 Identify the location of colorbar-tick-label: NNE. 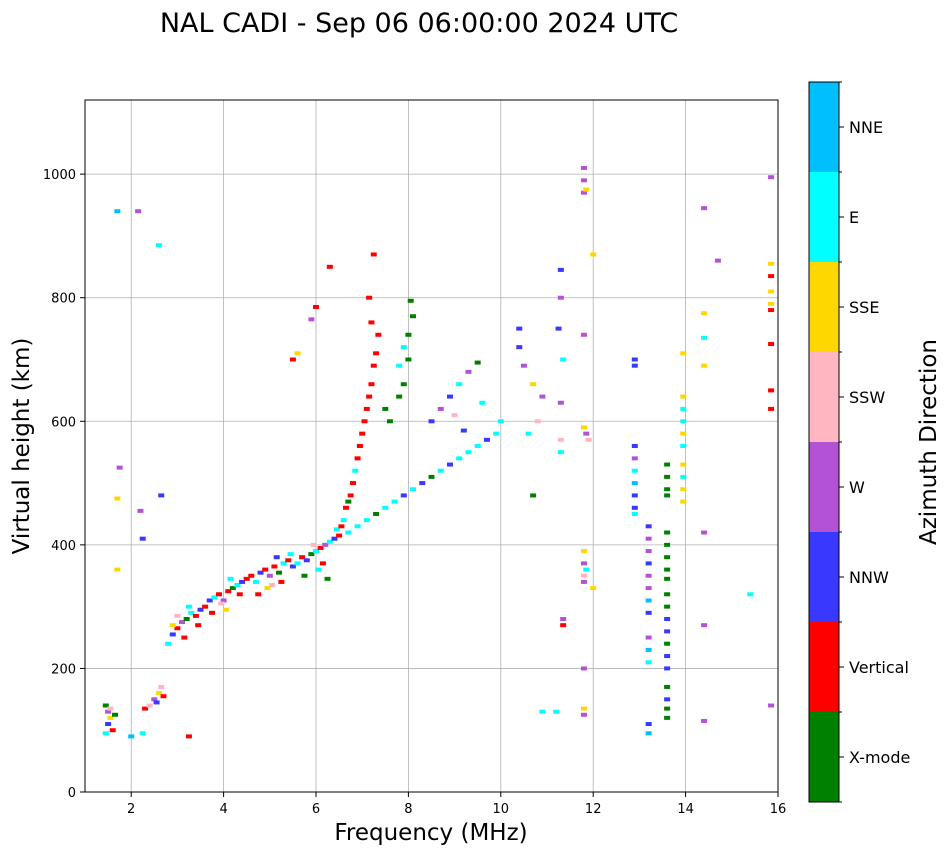
(866, 127).